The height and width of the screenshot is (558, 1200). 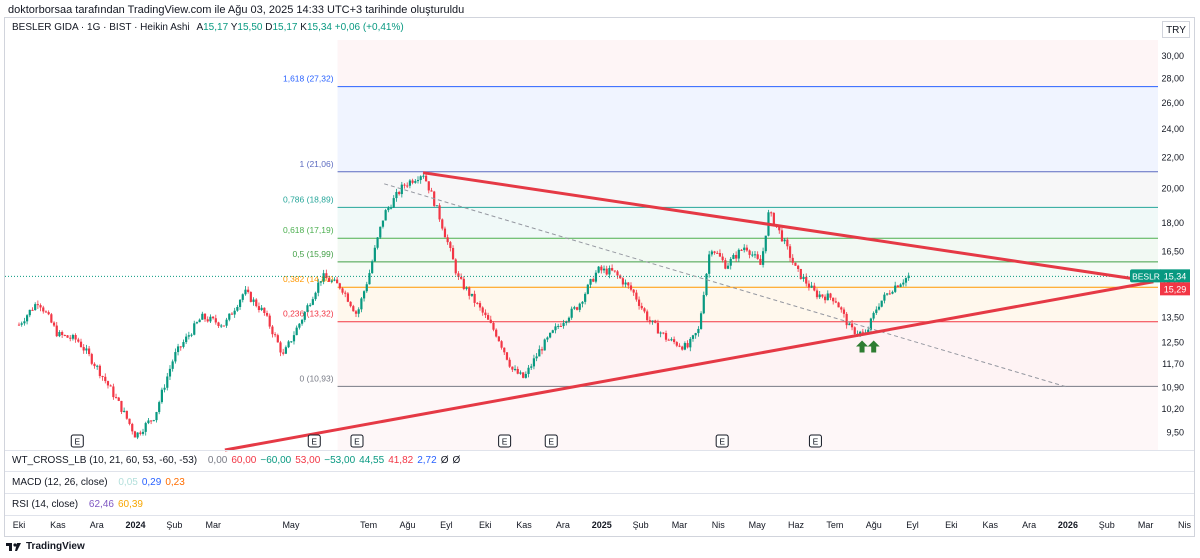 What do you see at coordinates (747, 274) in the screenshot?
I see `fib-band` at bounding box center [747, 274].